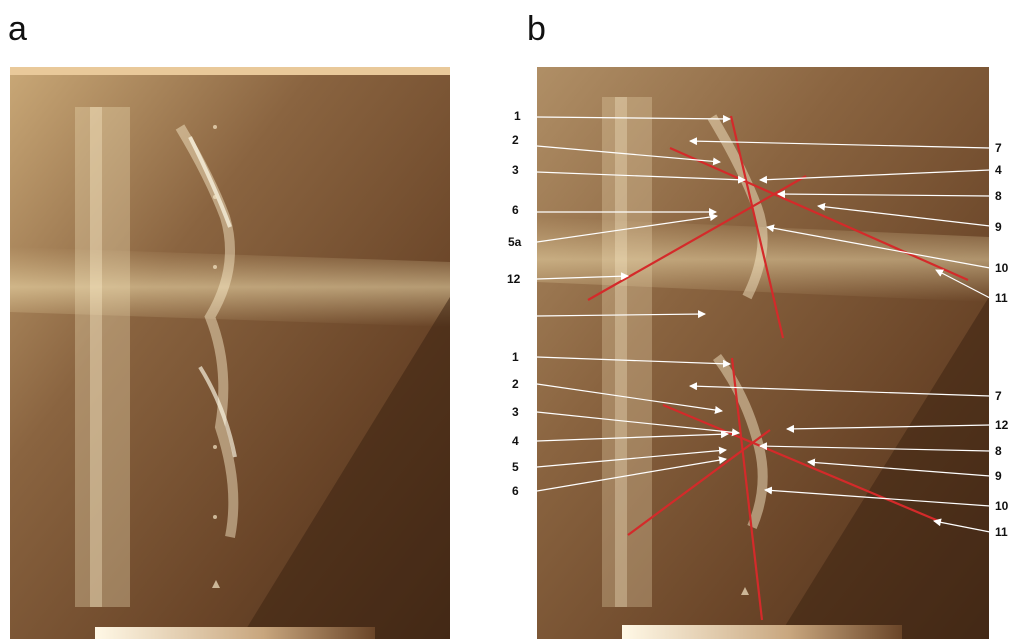  I want to click on label-lower-right-10: 10, so click(1002, 506).